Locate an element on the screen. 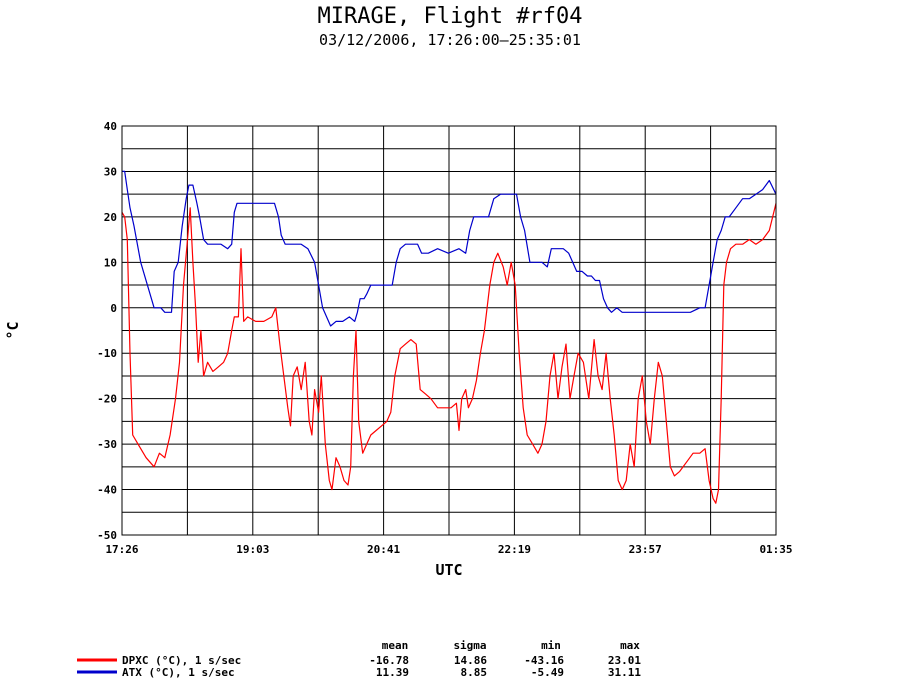 The width and height of the screenshot is (900, 683). legend-stat-mean: -16.78 is located at coordinates (389, 660).